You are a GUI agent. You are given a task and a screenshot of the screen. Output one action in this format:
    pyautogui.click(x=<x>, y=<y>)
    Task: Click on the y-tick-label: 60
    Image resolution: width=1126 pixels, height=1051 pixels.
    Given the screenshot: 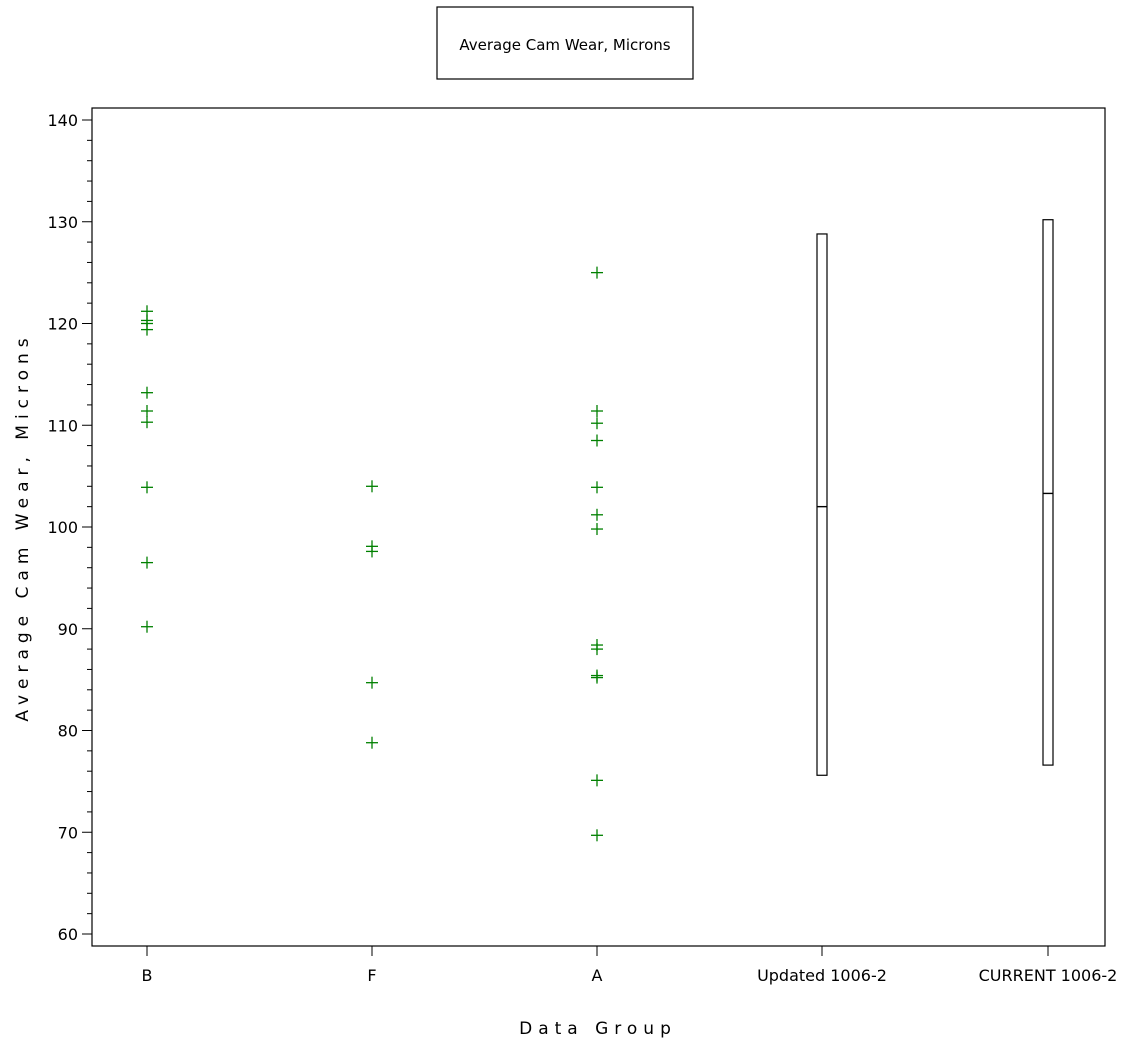 What is the action you would take?
    pyautogui.click(x=68, y=934)
    